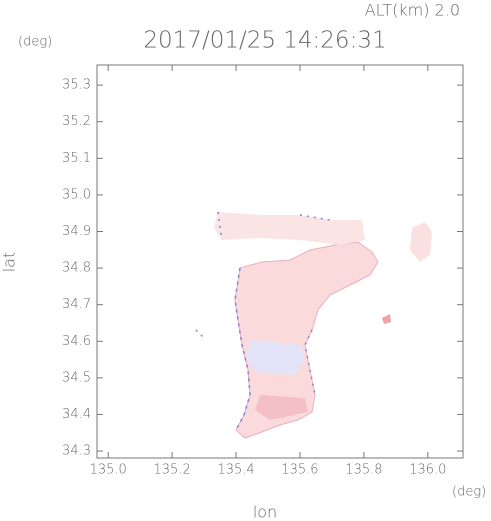  I want to click on x-tick-label: 135.0, so click(108, 470).